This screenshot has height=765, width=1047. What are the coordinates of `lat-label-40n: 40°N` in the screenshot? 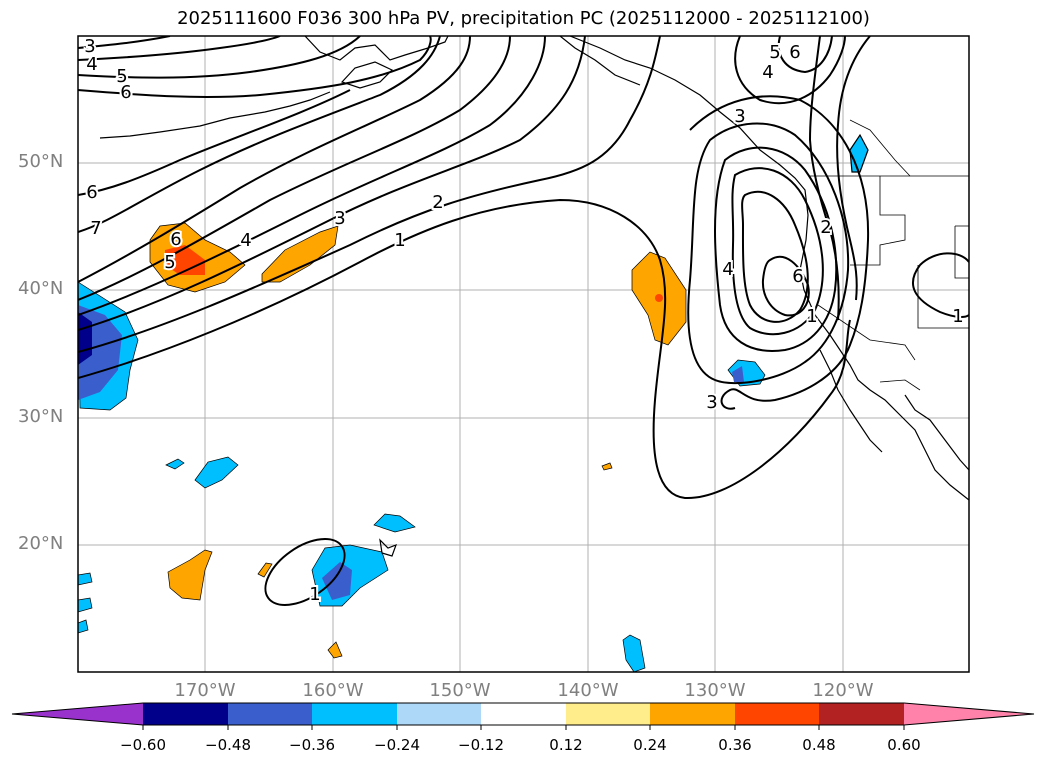 It's located at (41, 288).